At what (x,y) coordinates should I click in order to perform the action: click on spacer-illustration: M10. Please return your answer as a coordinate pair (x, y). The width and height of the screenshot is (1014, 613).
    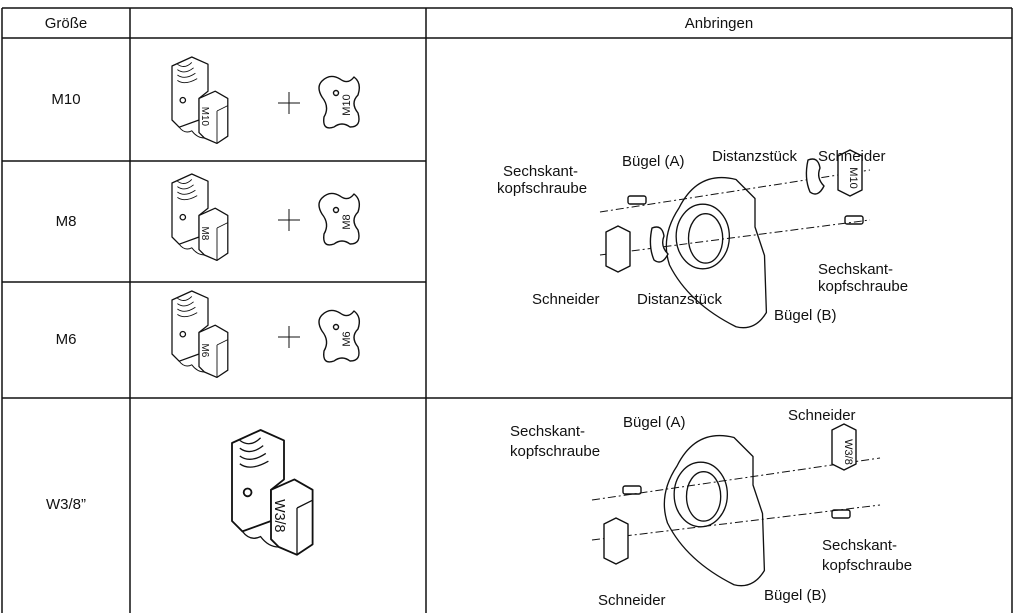
    Looking at the image, I should click on (339, 102).